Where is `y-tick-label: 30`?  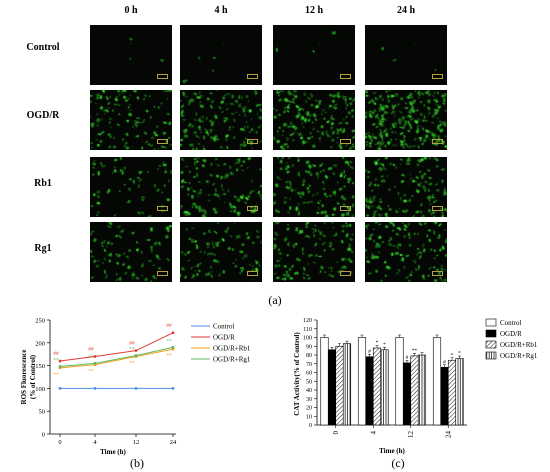
y-tick-label: 30 is located at coordinates (309, 400).